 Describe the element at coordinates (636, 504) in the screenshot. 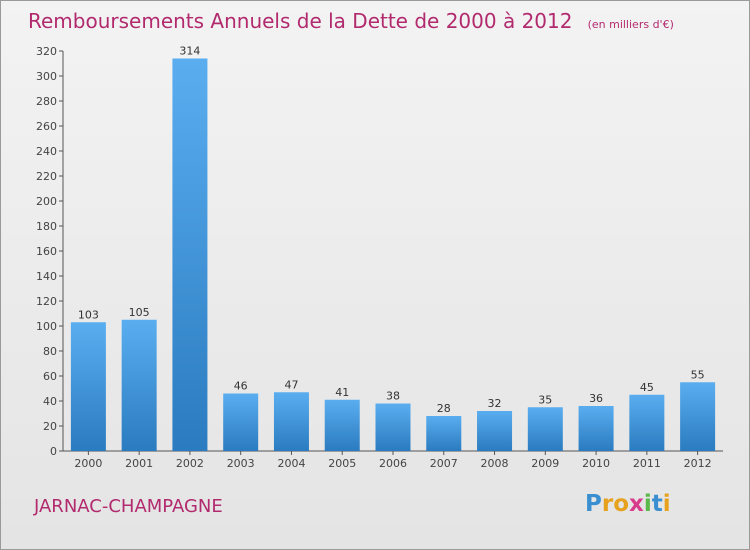

I see `logo-letter: x` at that location.